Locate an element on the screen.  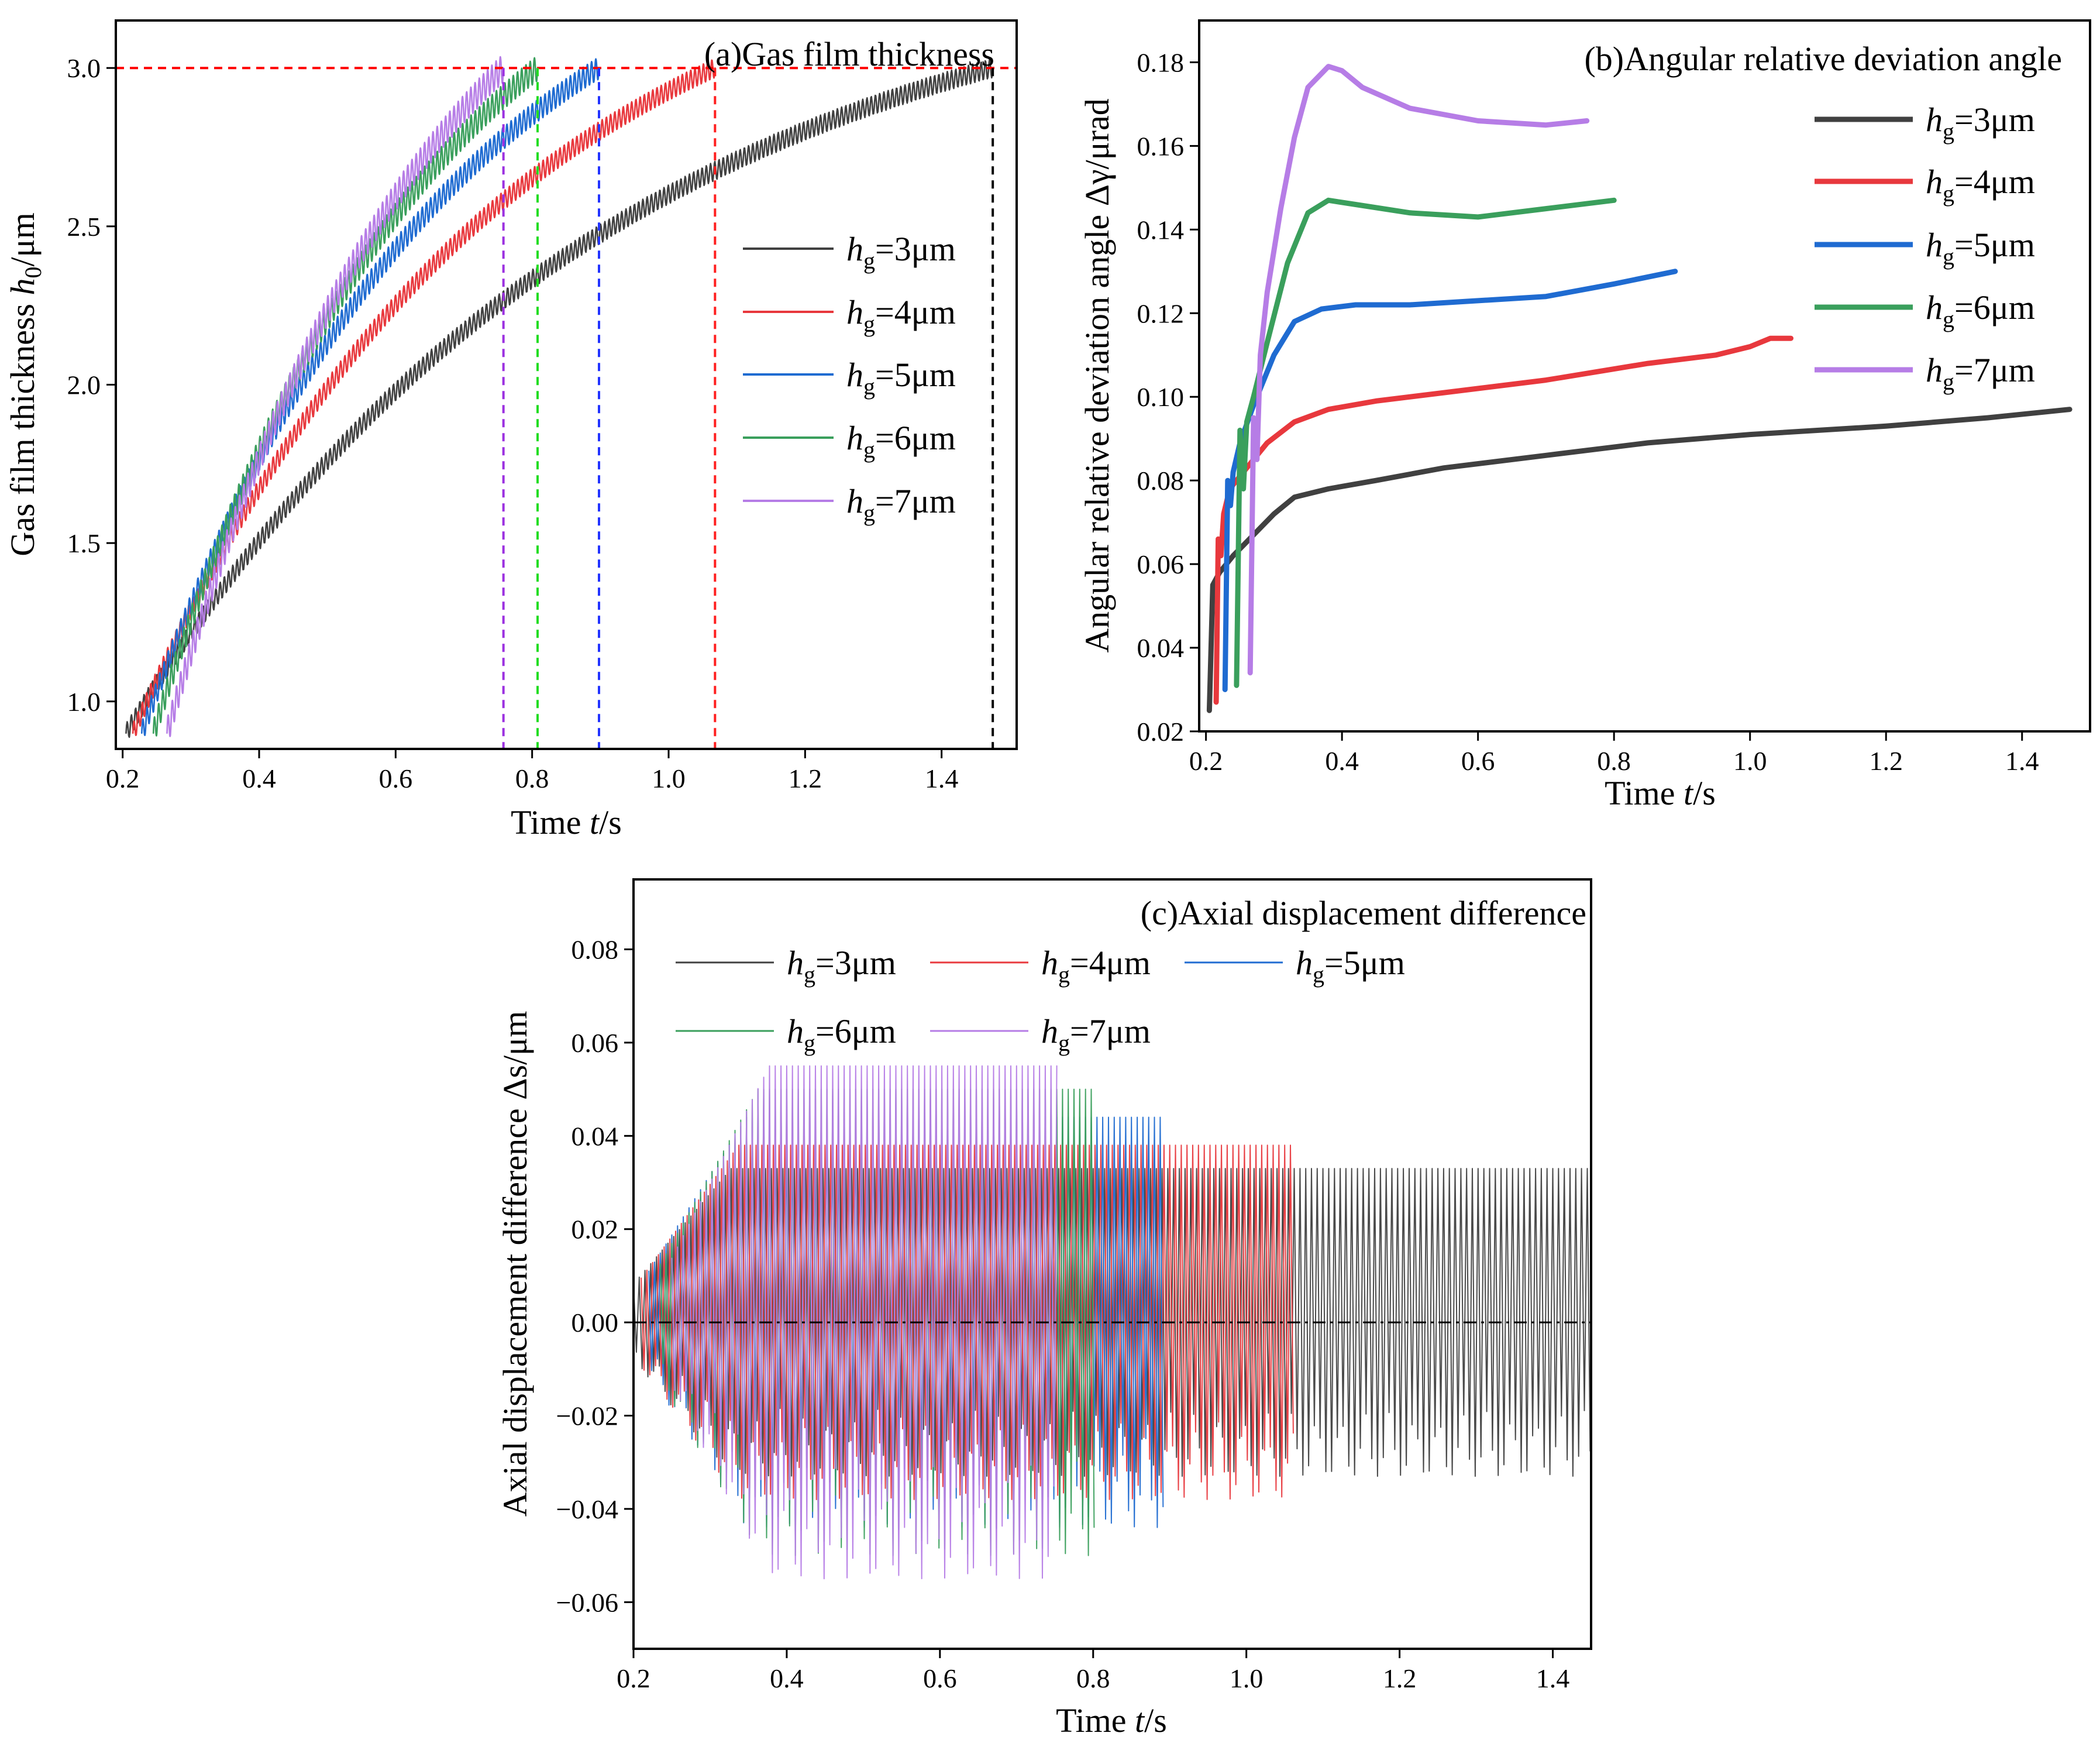
legend-value: =7μm is located at coordinates (1994, 370).